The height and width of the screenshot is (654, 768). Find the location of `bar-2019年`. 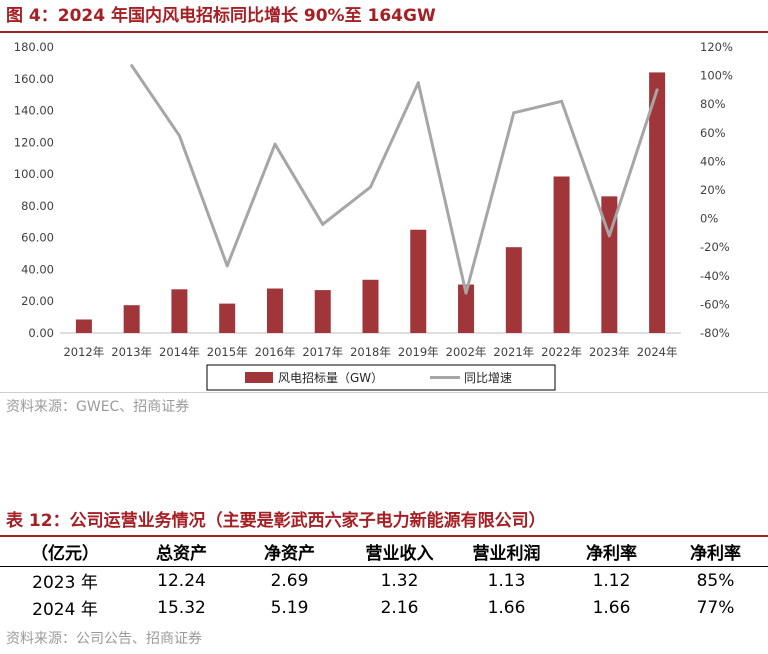

bar-2019年 is located at coordinates (418, 281).